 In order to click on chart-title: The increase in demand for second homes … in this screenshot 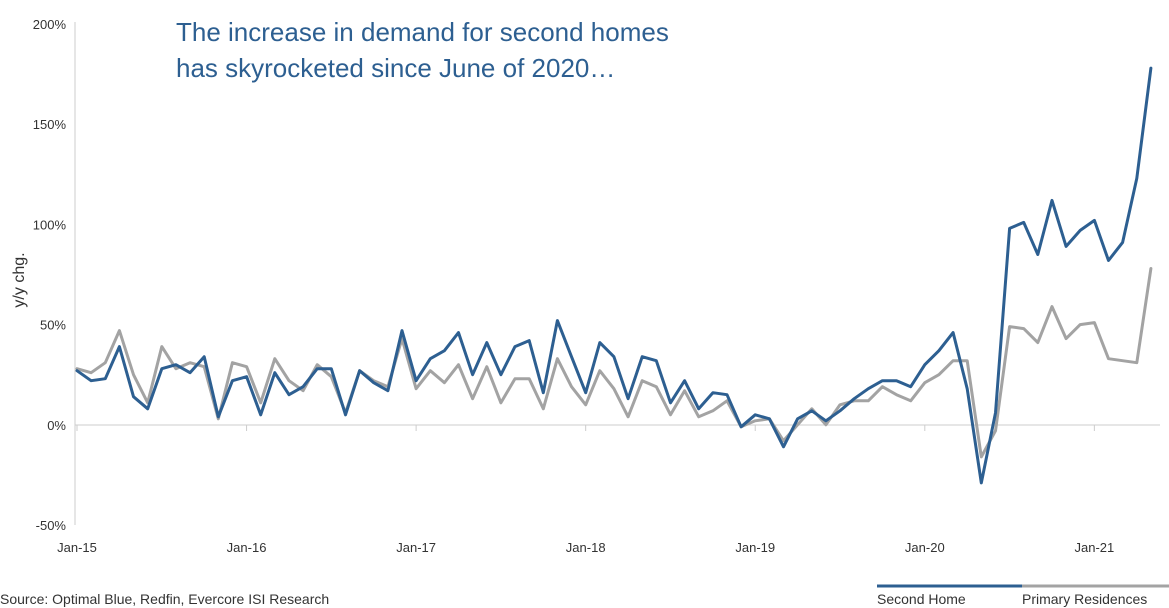, I will do `click(422, 50)`.